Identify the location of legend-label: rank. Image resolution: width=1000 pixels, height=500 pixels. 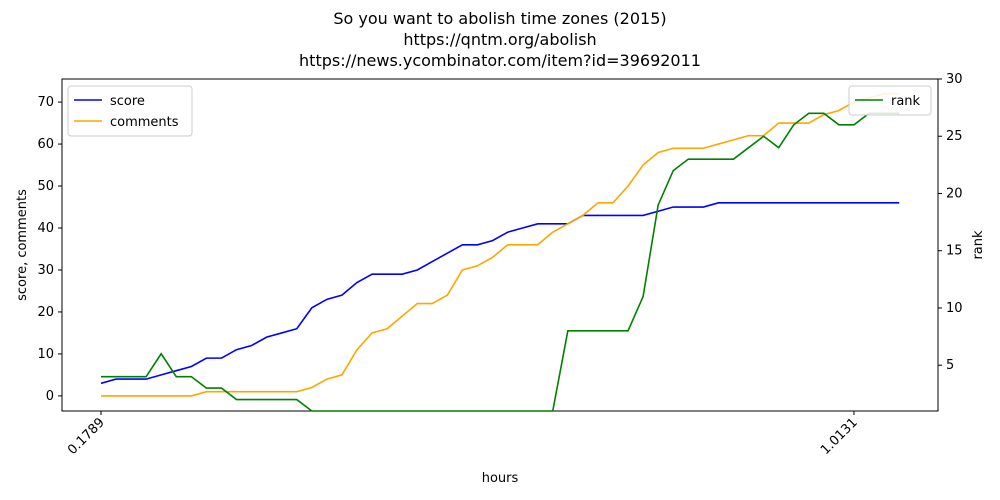
(906, 101).